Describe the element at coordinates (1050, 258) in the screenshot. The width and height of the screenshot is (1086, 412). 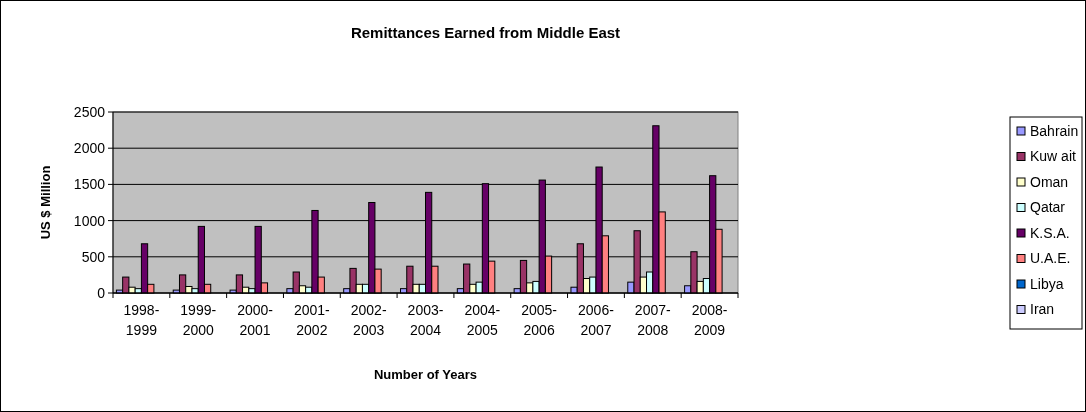
I see `legend-label: U.A.E.` at that location.